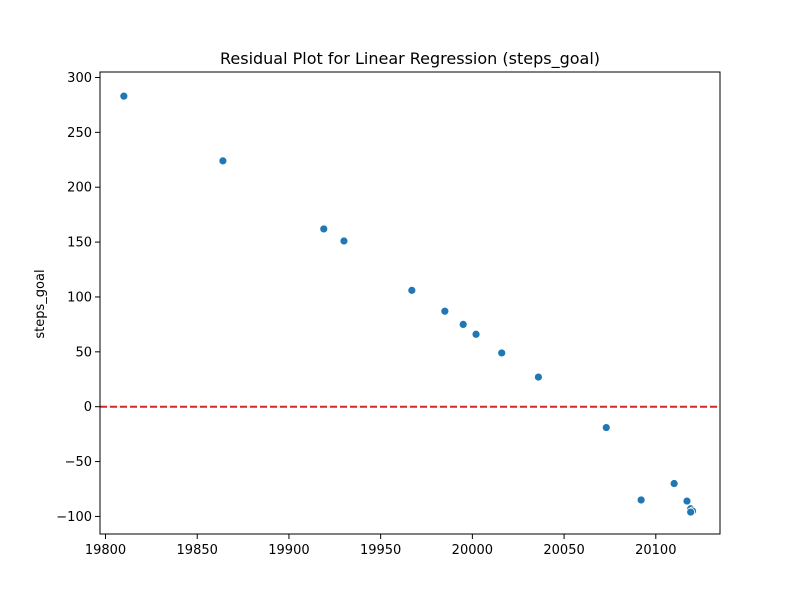 The image size is (800, 604). I want to click on y-tick-label: −100, so click(74, 517).